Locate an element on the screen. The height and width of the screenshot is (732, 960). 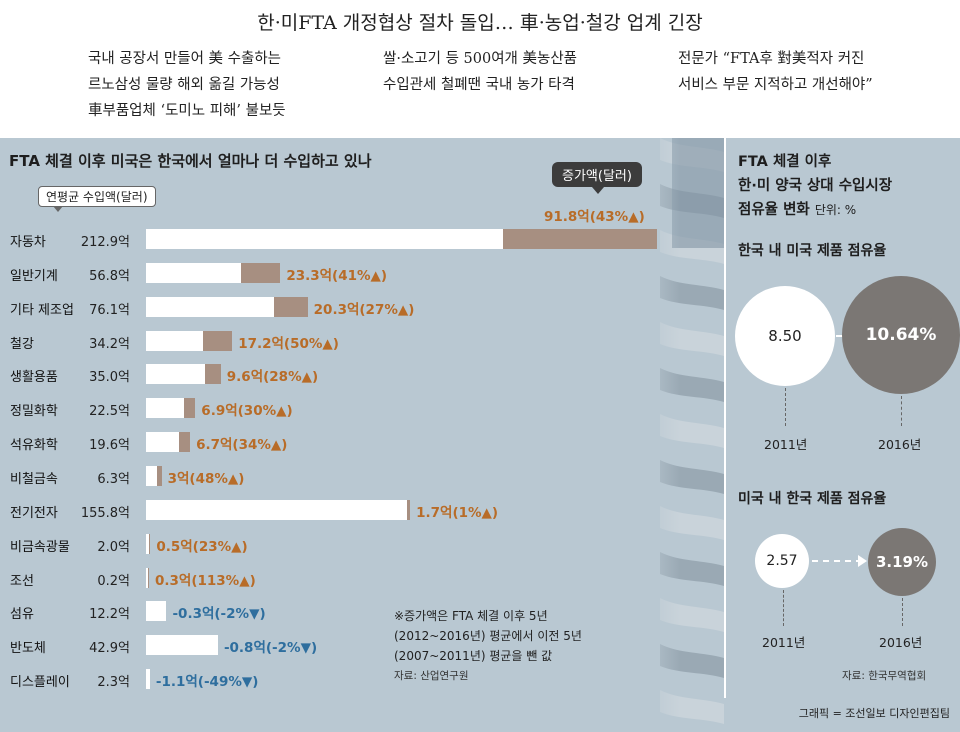
headline: 한·미FTA 개정협상 절차 돌입… 車·농업·철강 업계 긴장 is located at coordinates (480, 23).